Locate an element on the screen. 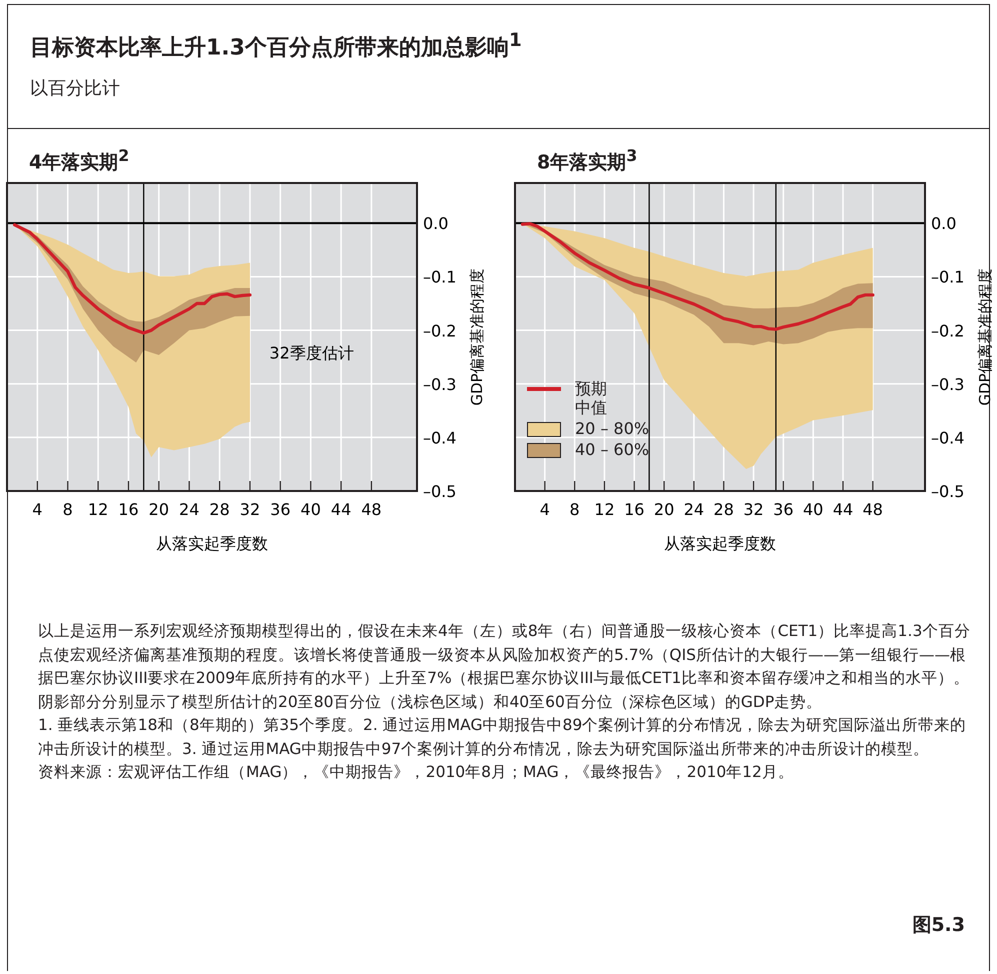 The image size is (997, 974). chart-title: 4年落实期$^{2}$ is located at coordinates (79, 161).